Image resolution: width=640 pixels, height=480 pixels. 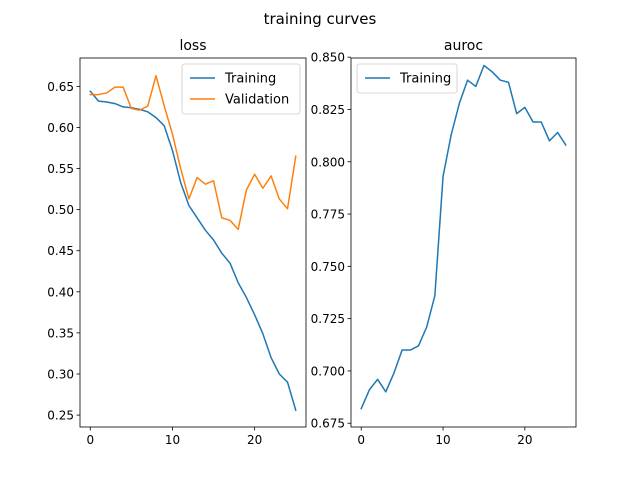 I want to click on figure-suptitle: training curves, so click(x=320, y=19).